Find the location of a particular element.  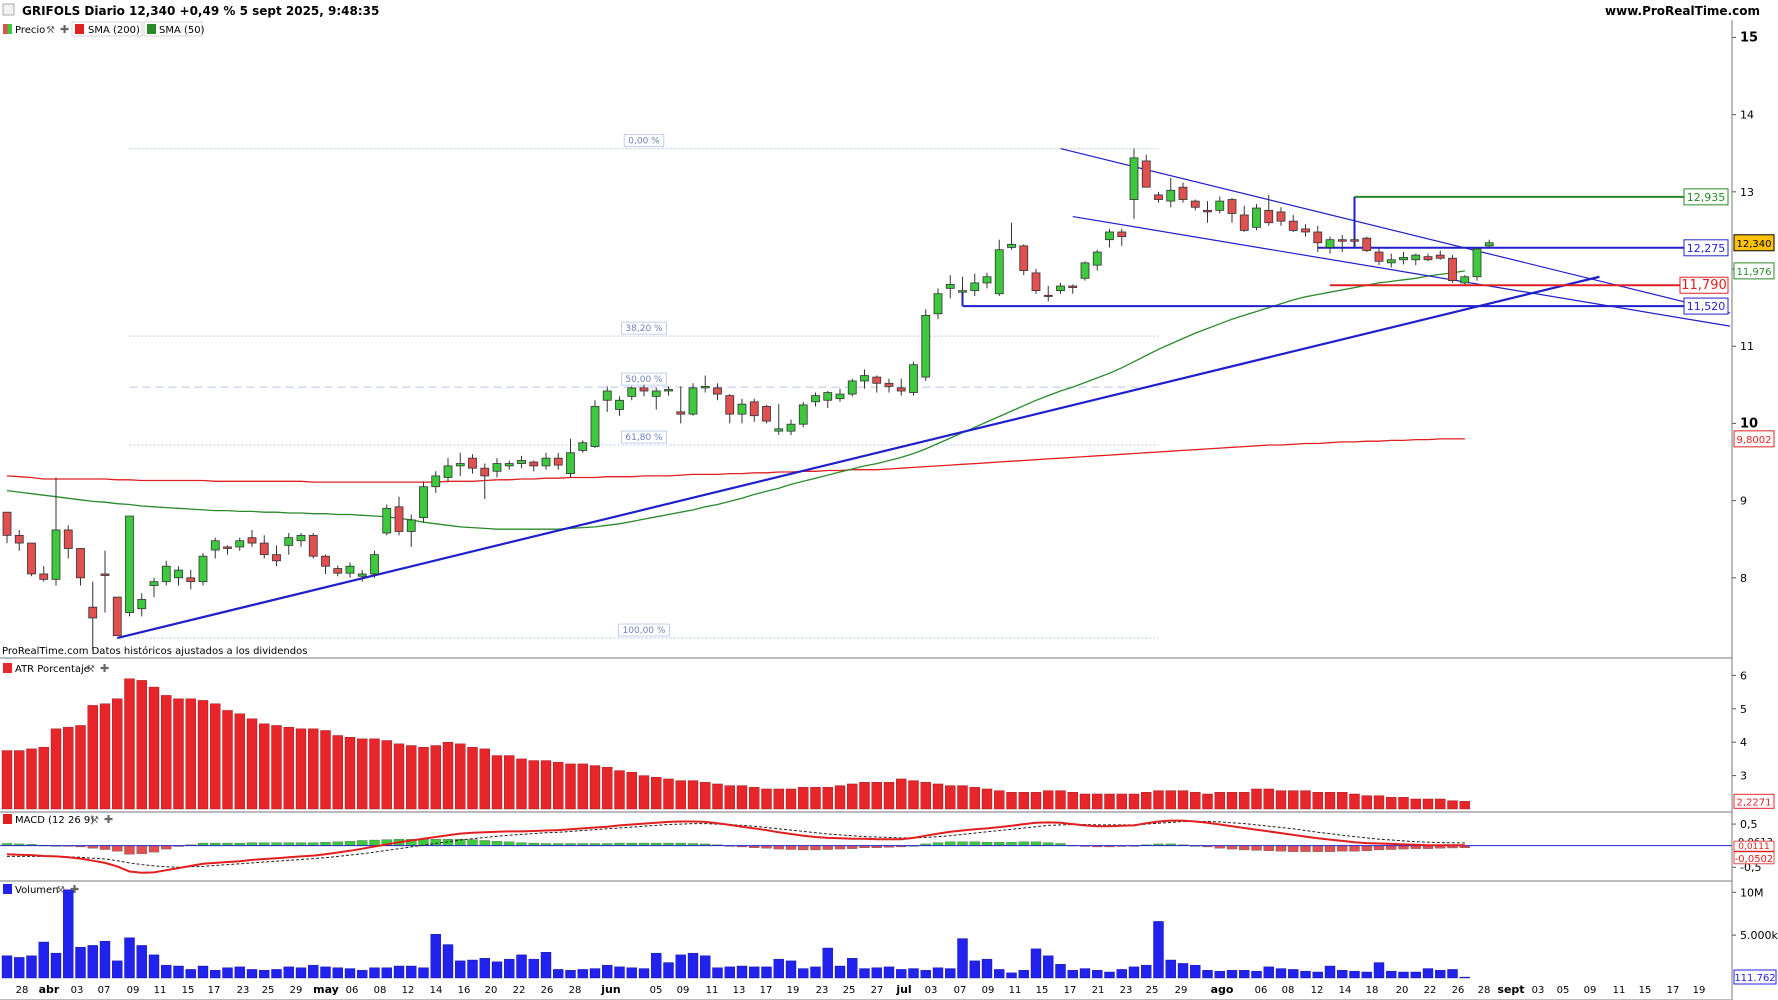

fib-label-box is located at coordinates (644, 141).